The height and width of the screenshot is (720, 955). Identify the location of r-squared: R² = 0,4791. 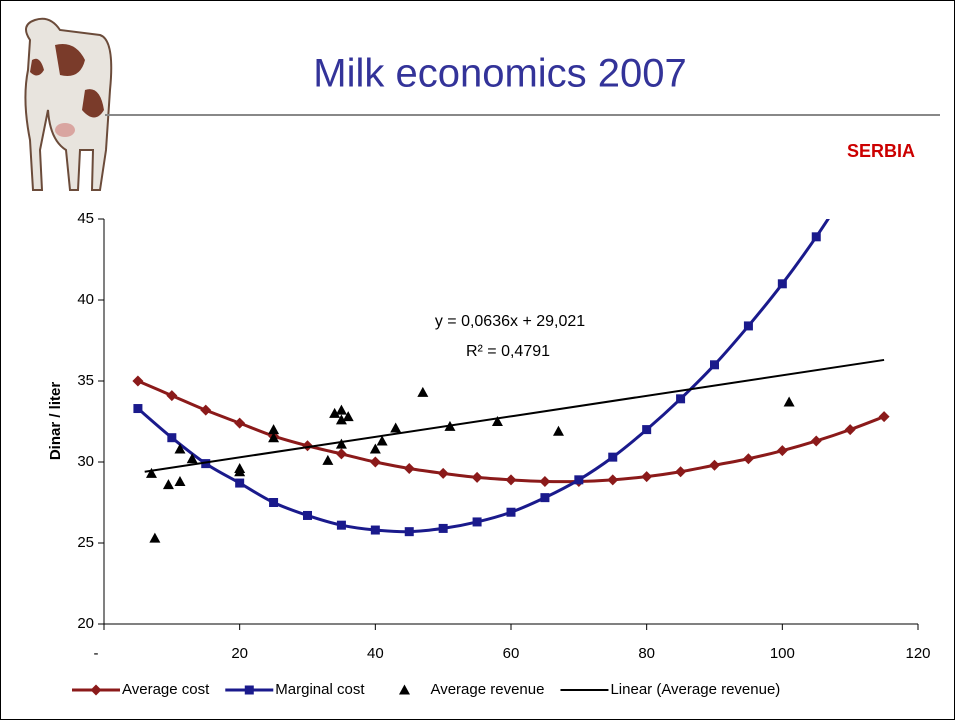
(508, 351).